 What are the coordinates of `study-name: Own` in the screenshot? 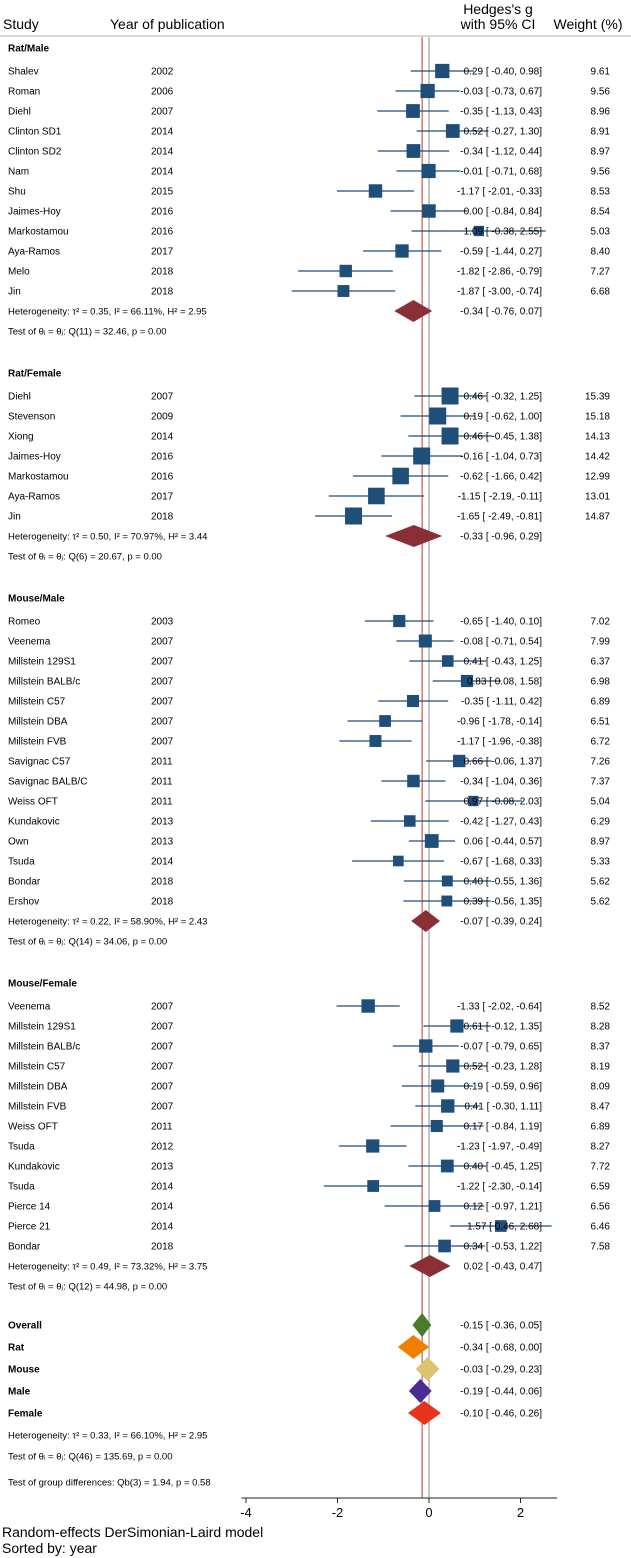 It's located at (18, 842).